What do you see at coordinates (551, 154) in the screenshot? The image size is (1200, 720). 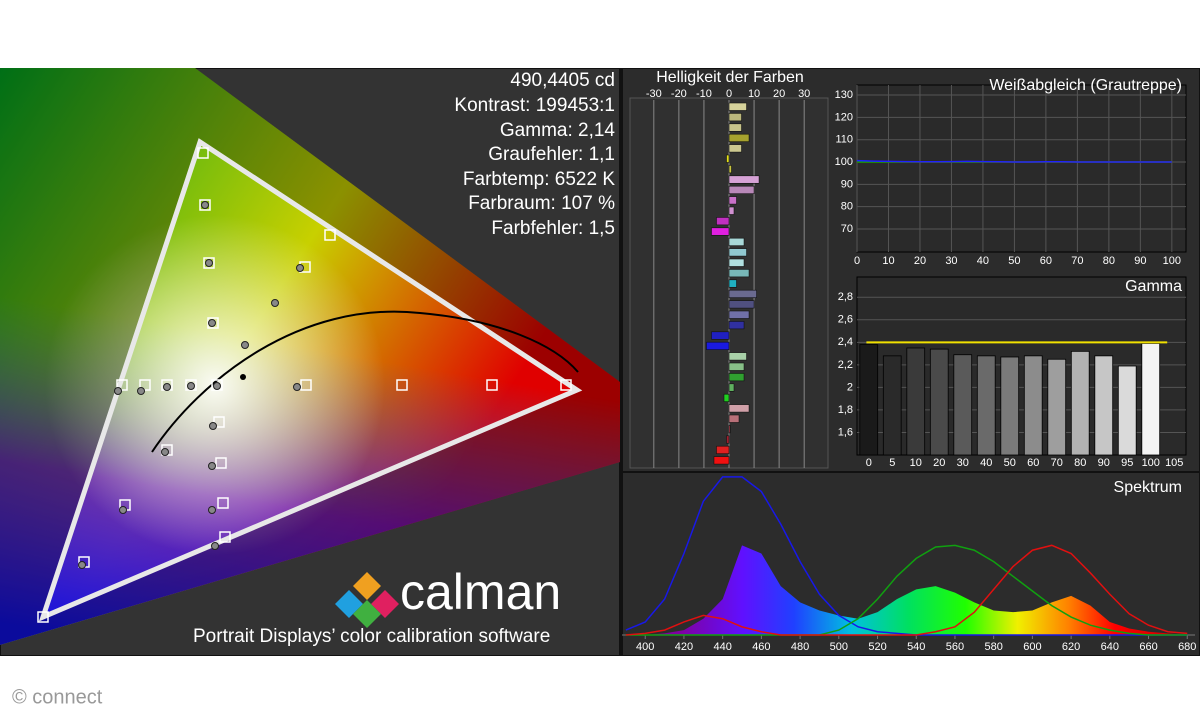 I see `stat: Graufehler: 1,1` at bounding box center [551, 154].